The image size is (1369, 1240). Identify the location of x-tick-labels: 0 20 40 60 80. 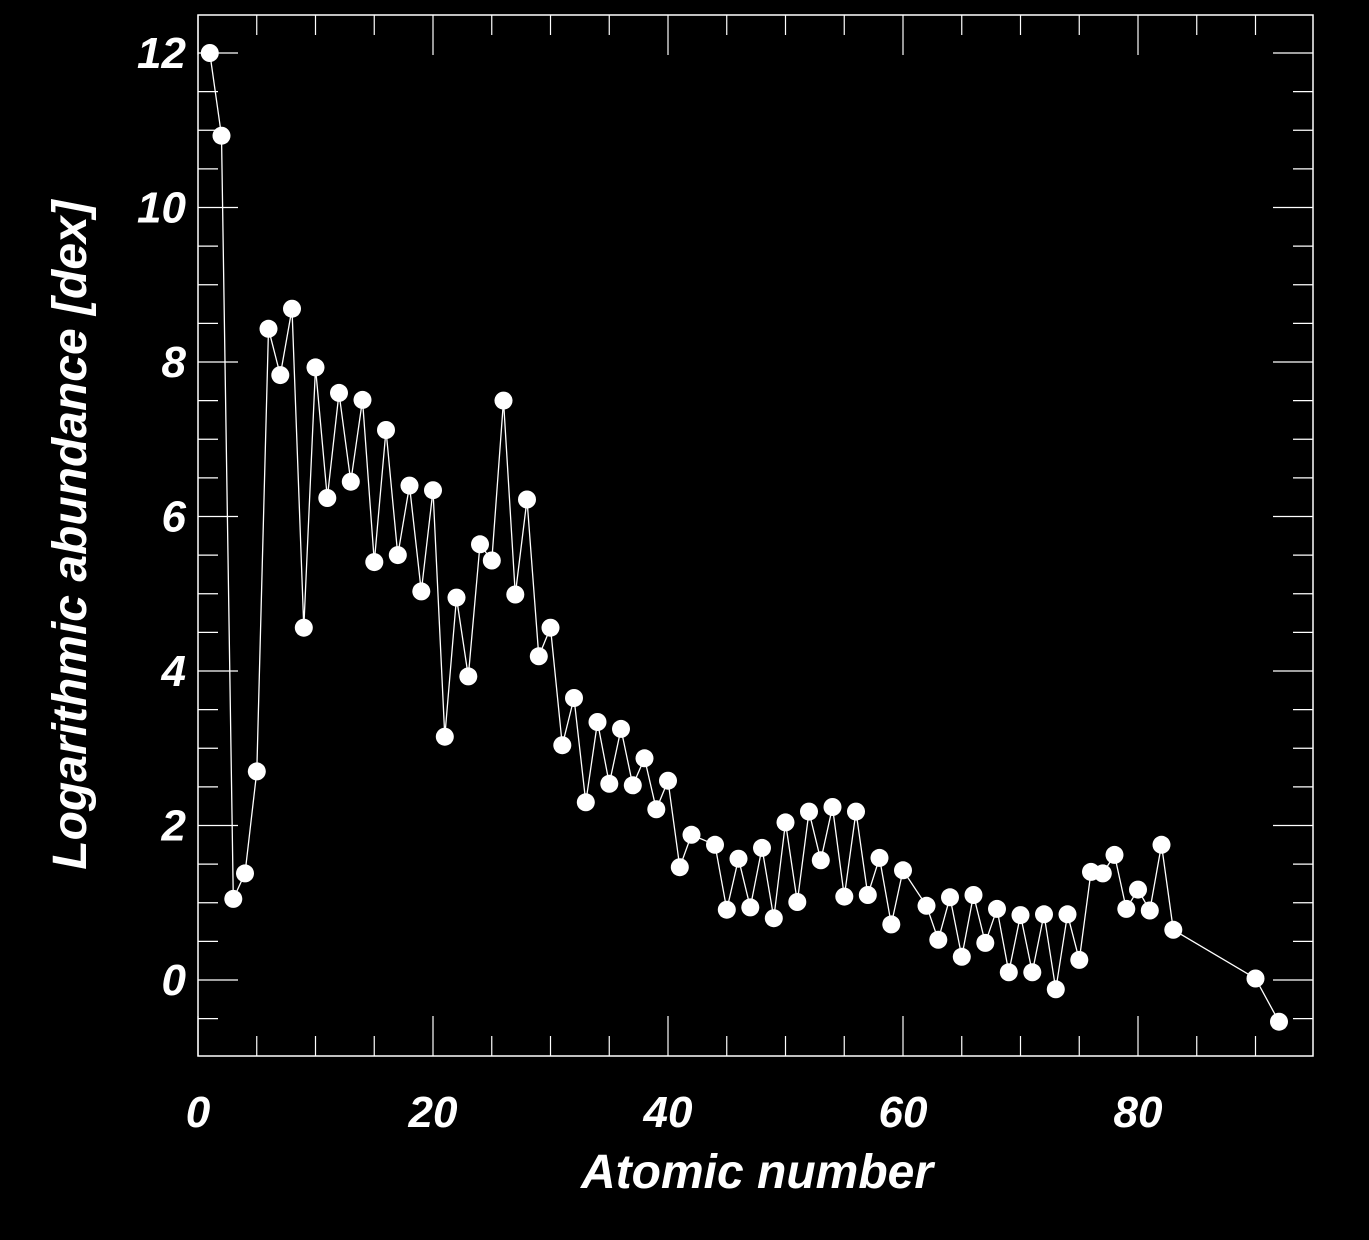
(674, 1112).